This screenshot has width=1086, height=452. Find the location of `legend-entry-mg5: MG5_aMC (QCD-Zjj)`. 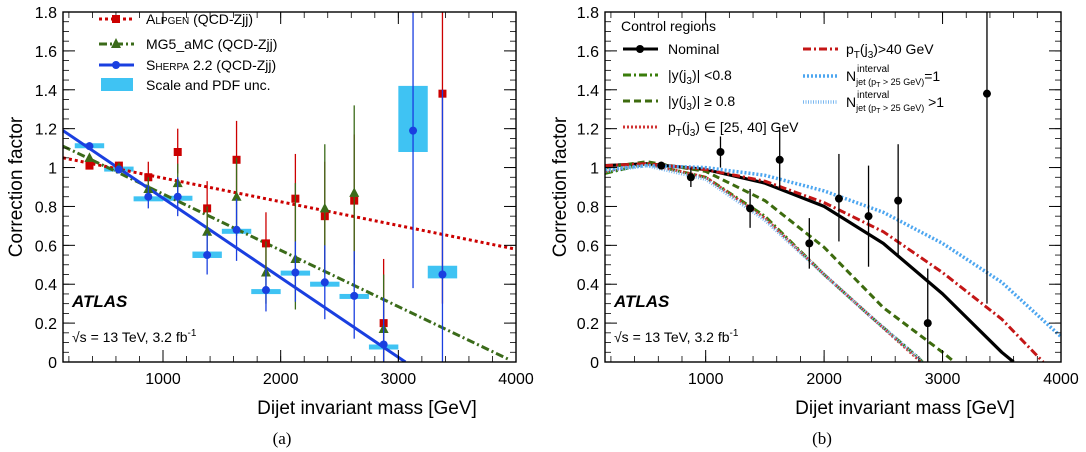

legend-entry-mg5: MG5_aMC (QCD-Zjj) is located at coordinates (188, 44).